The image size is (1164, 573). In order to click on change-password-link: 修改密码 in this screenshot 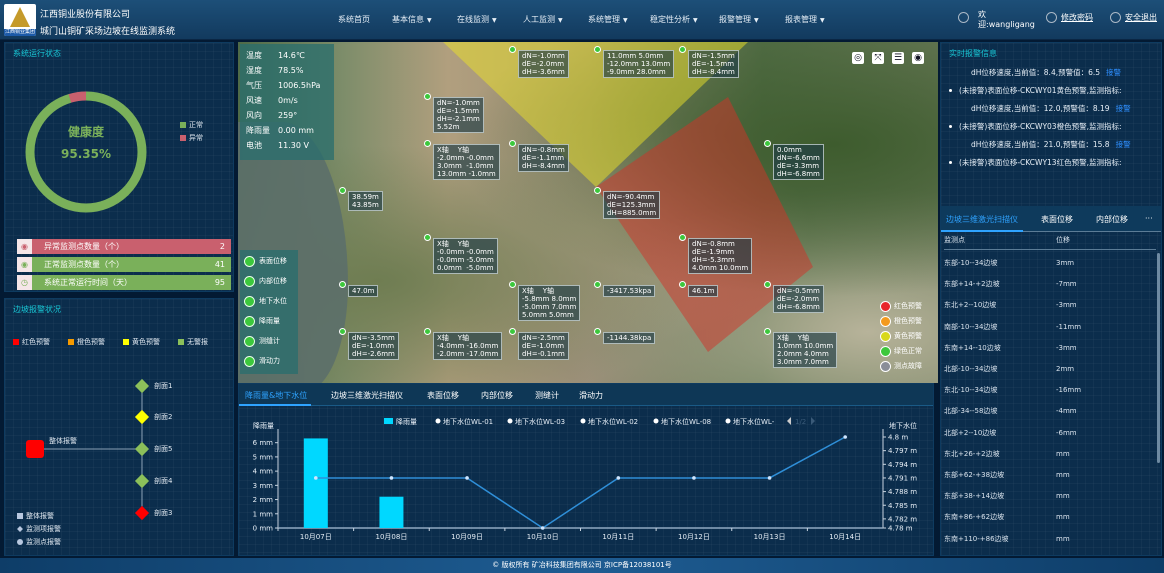, I will do `click(1069, 17)`.